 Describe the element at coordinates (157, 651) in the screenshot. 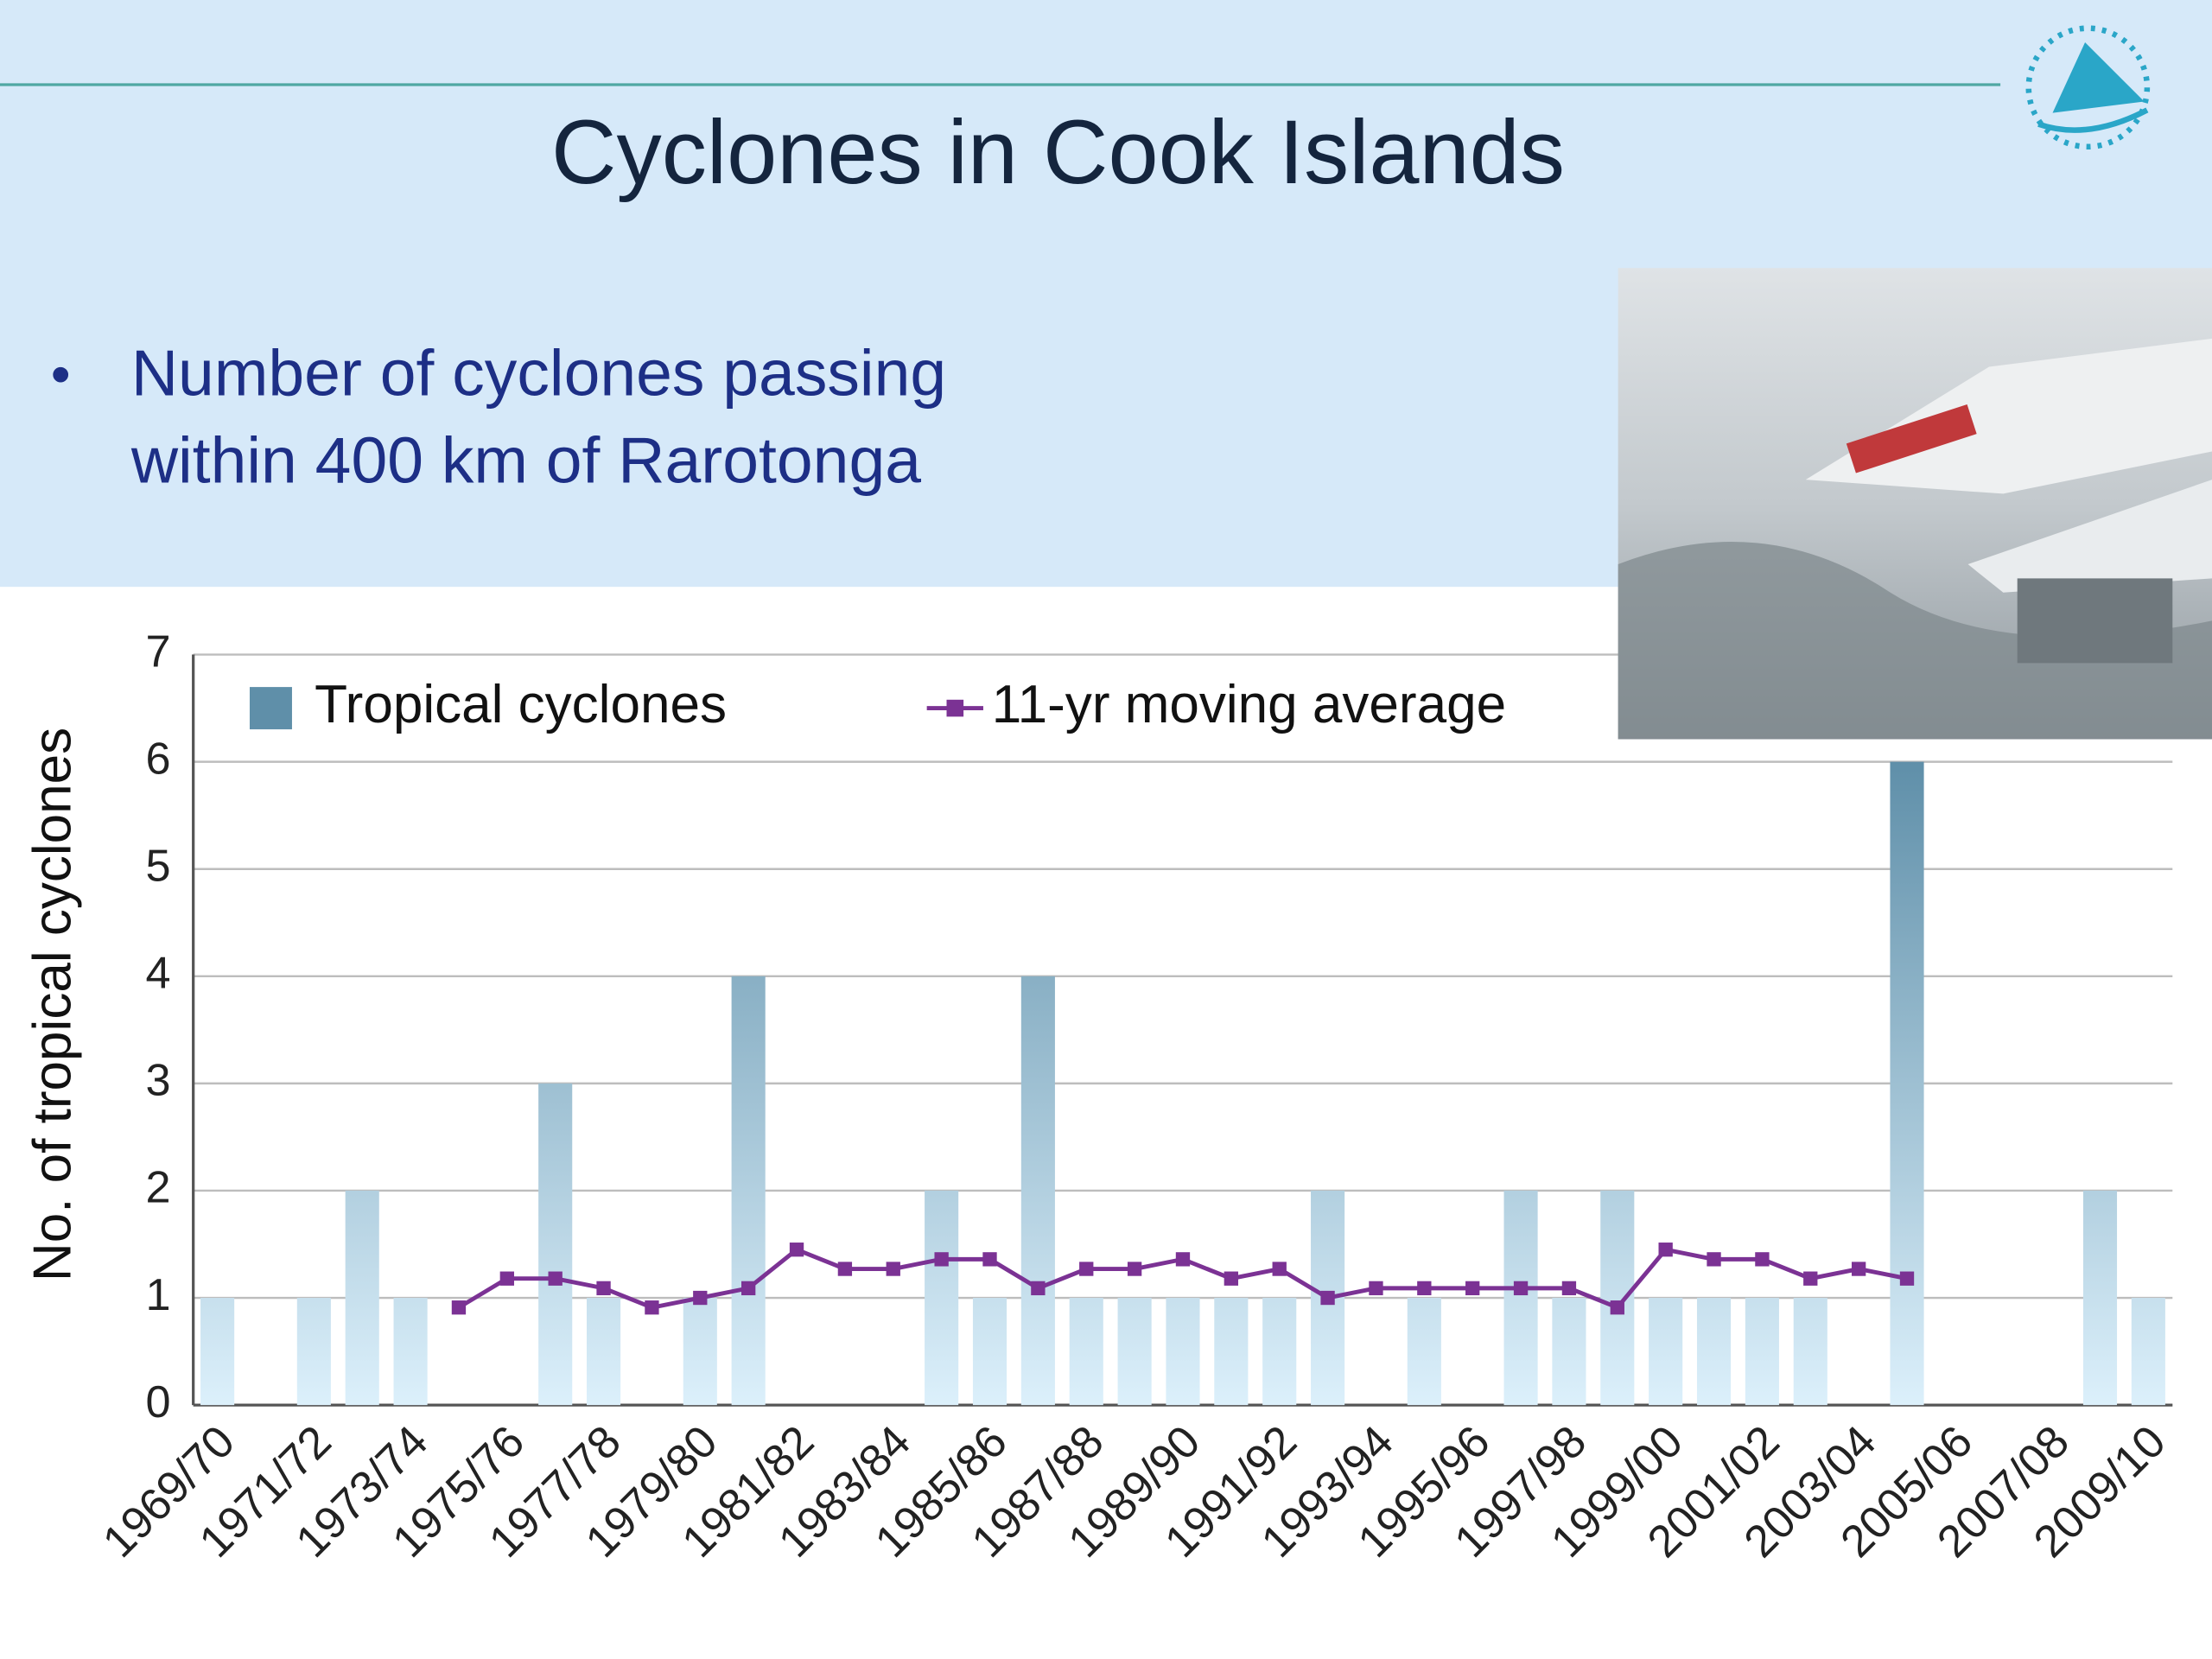

I see `y-tick-label: 7` at that location.